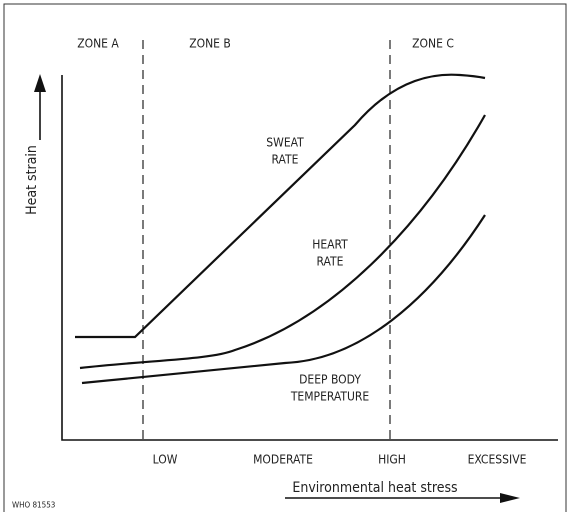  I want to click on x-axis-label: Environmental heat stress, so click(374, 488).